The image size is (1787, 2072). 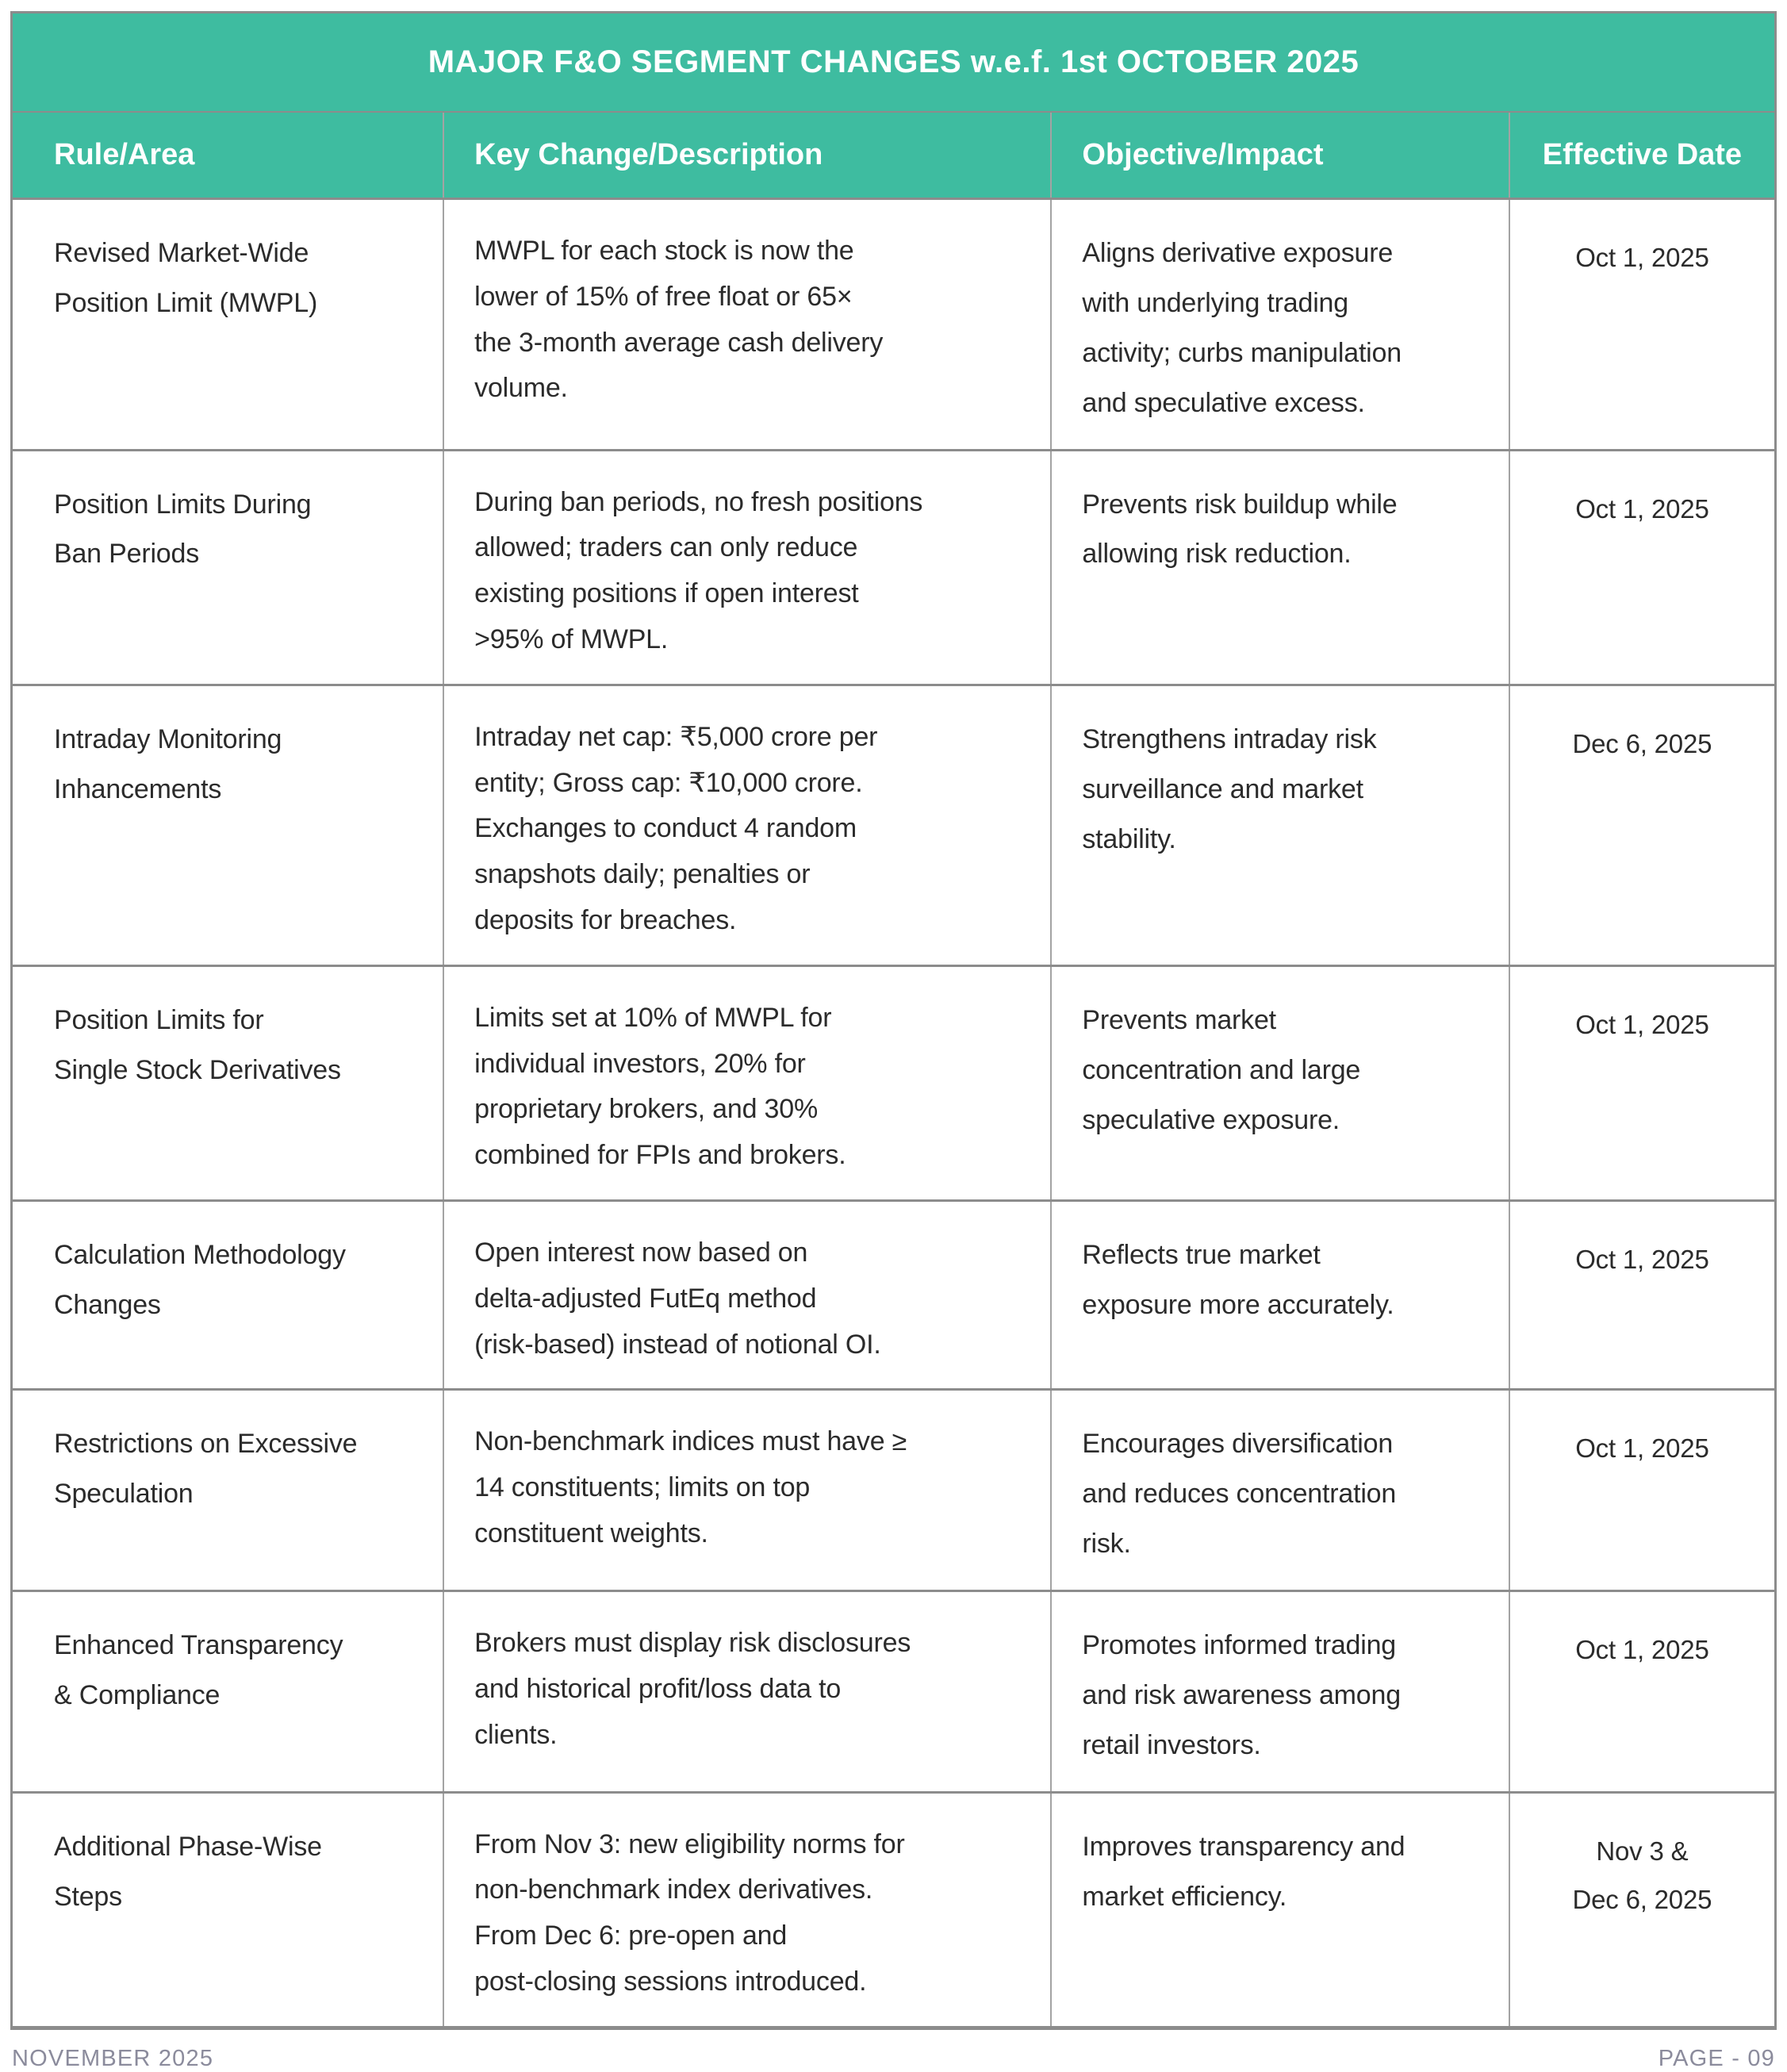 What do you see at coordinates (893, 2051) in the screenshot?
I see `page-footer: NOVEMBER 2025 PAGE - 09` at bounding box center [893, 2051].